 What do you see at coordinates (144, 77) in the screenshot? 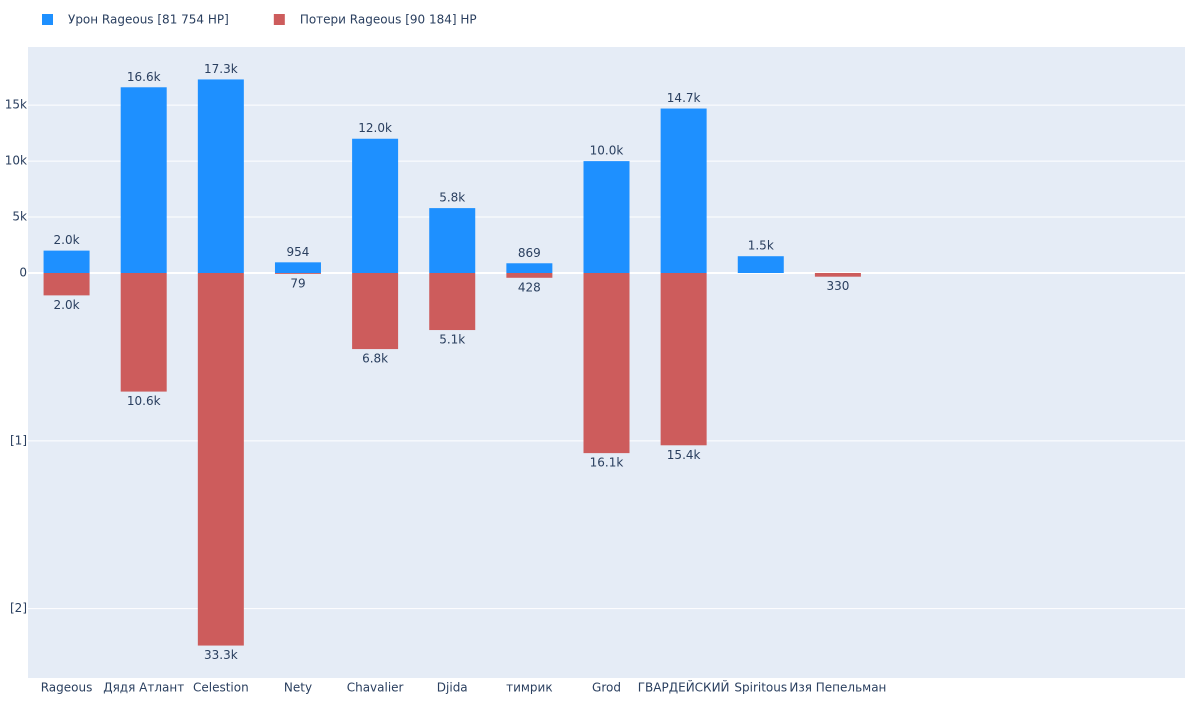
I see `data-label: 16.6k` at bounding box center [144, 77].